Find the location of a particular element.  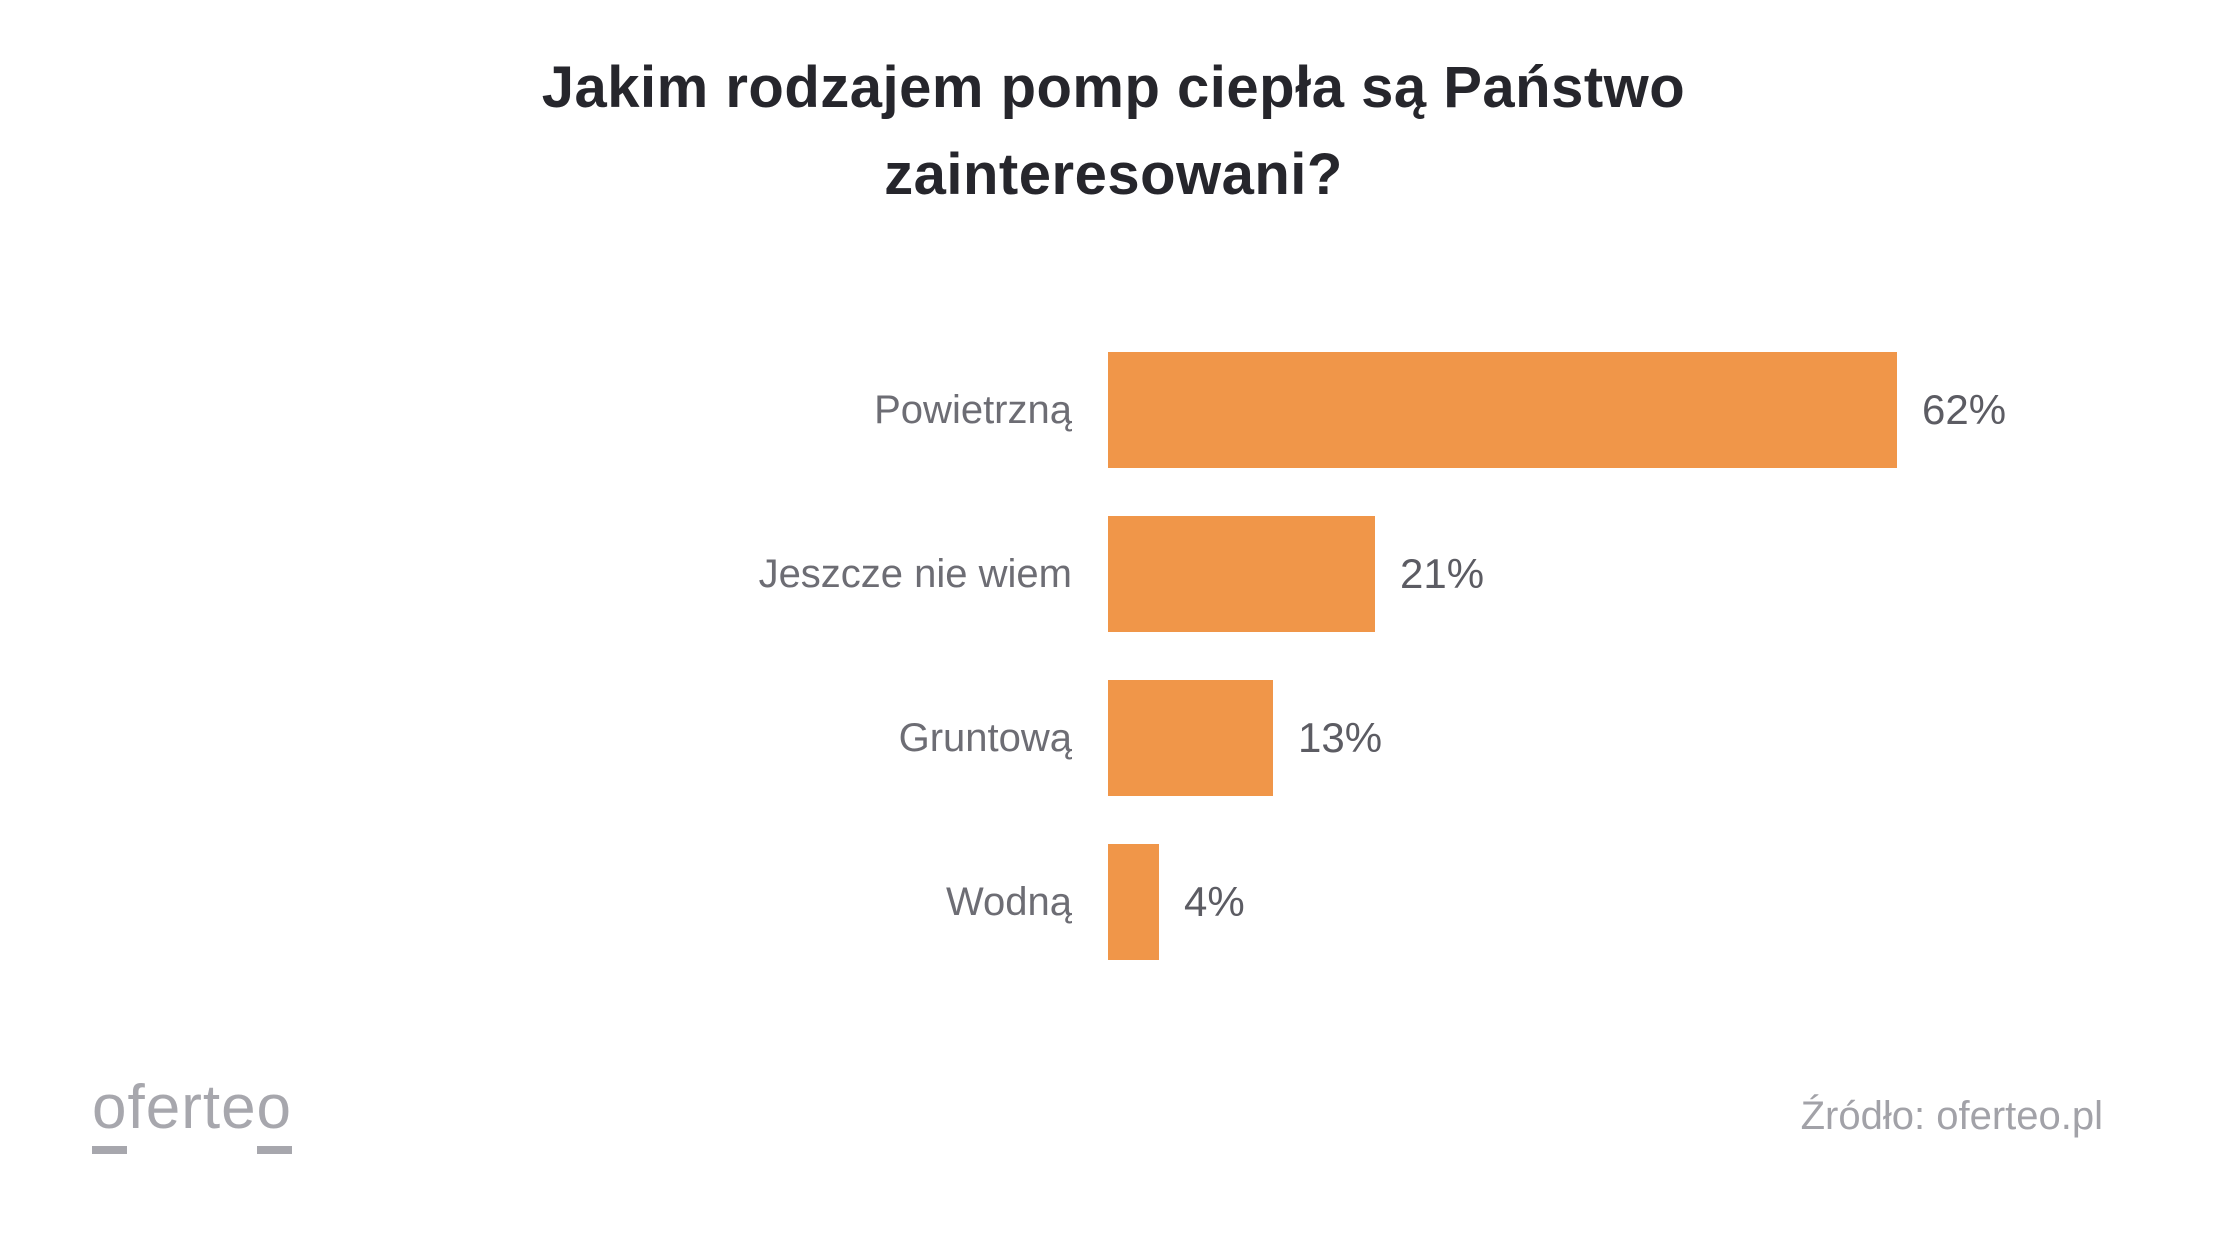

chart-title-line1: Jakim rodzajem pomp ciepła są Państwo is located at coordinates (1113, 87).